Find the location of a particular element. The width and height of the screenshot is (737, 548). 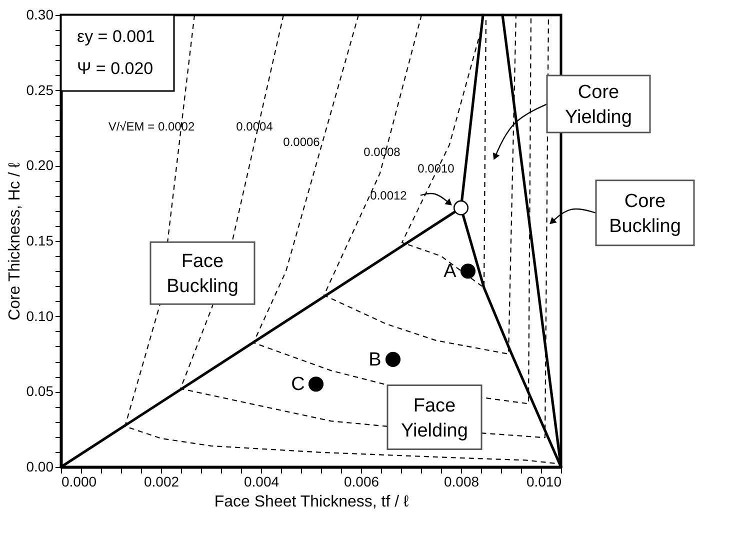

text: Core Yielding is located at coordinates (598, 105).